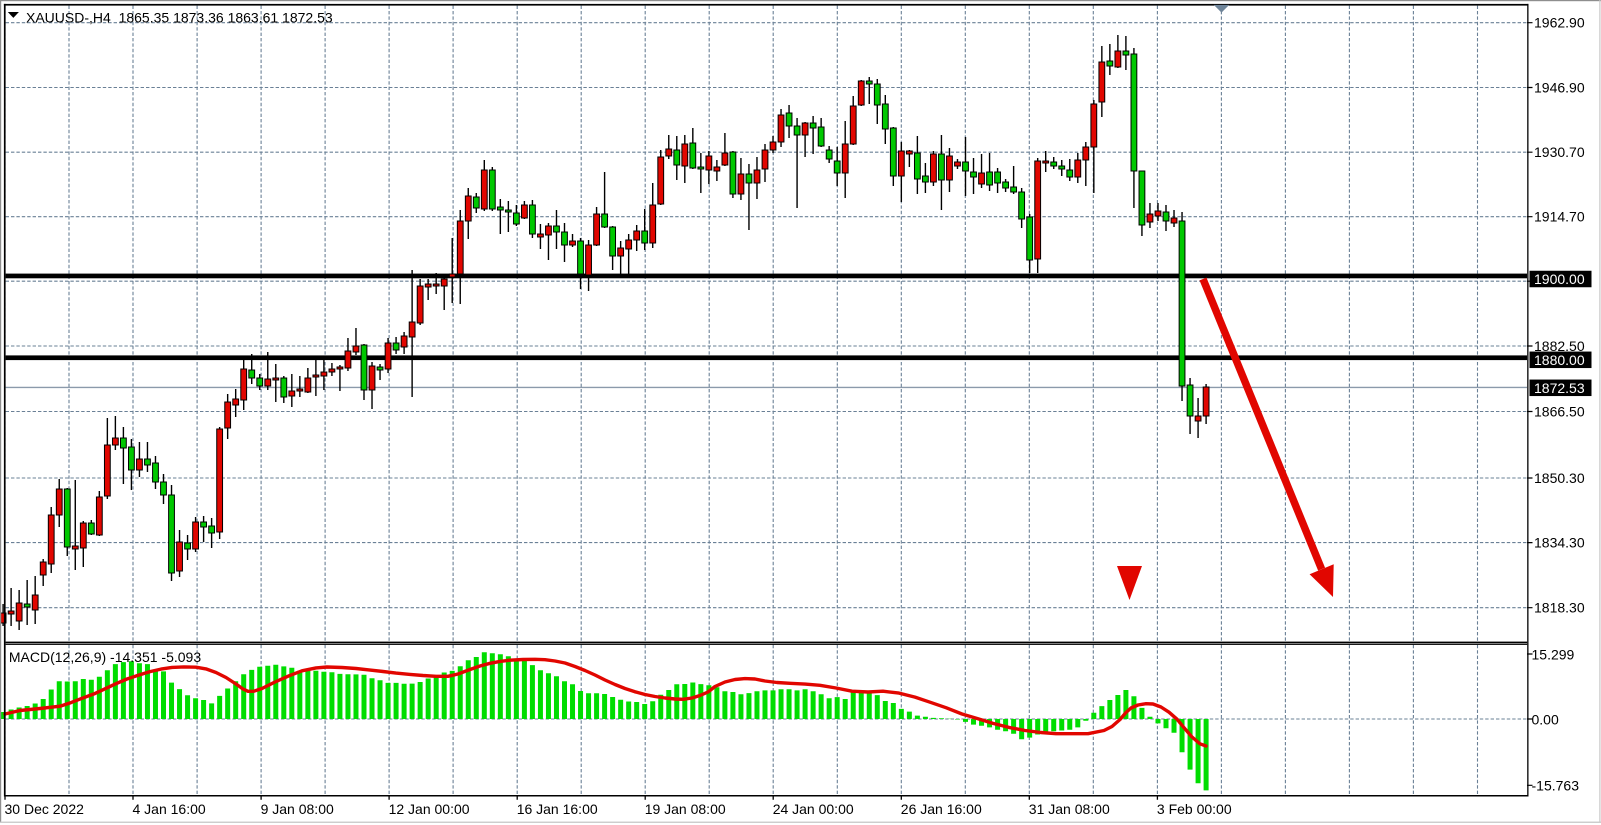  I want to click on svg-text: 9 Jan 08:00, so click(297, 809).